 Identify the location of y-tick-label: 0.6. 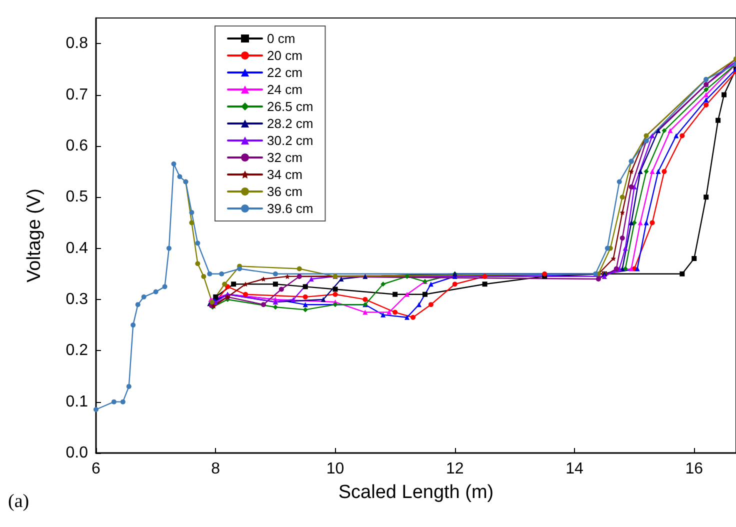
(77, 145).